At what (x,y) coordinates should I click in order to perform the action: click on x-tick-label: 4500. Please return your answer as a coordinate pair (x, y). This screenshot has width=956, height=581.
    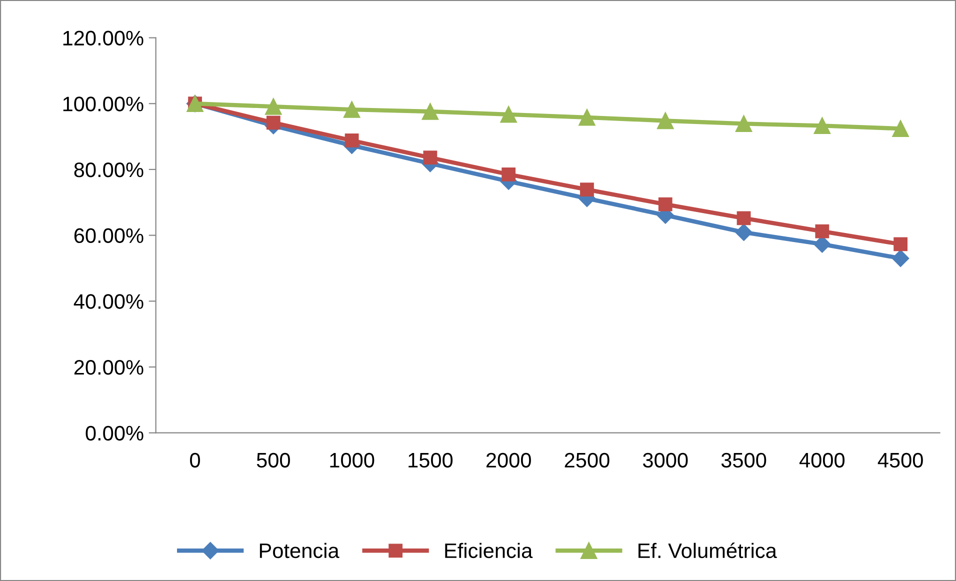
    Looking at the image, I should click on (900, 460).